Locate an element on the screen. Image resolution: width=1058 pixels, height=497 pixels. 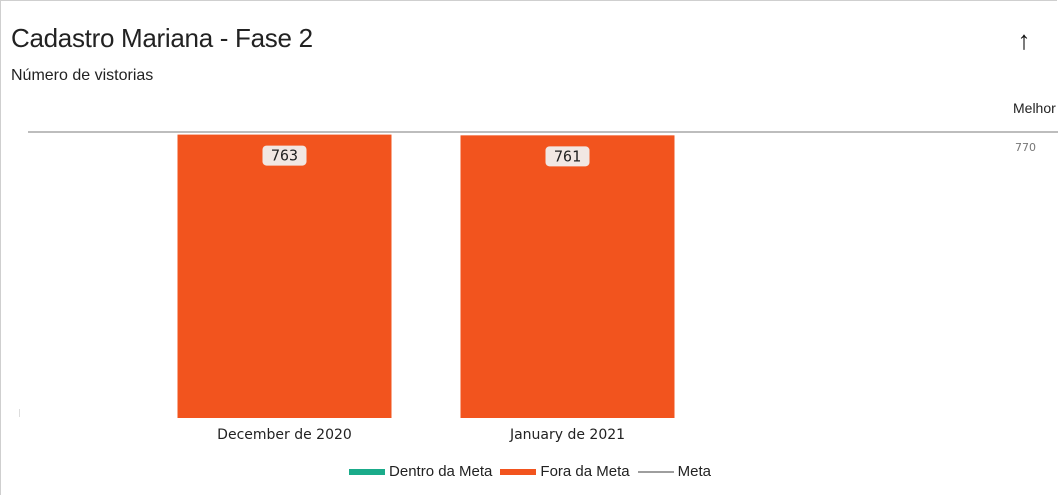
axis-edge-mark is located at coordinates (19, 413).